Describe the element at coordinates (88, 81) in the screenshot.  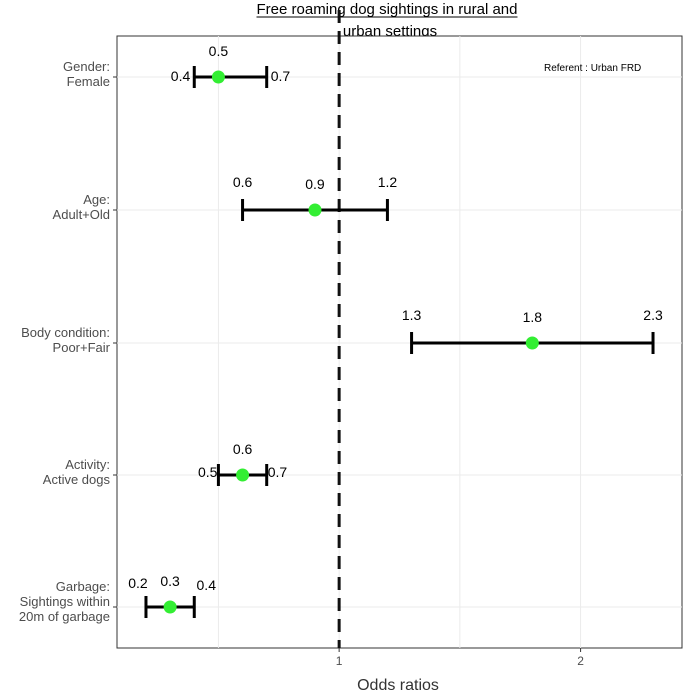
I see `category-label-0-line-1: Female` at that location.